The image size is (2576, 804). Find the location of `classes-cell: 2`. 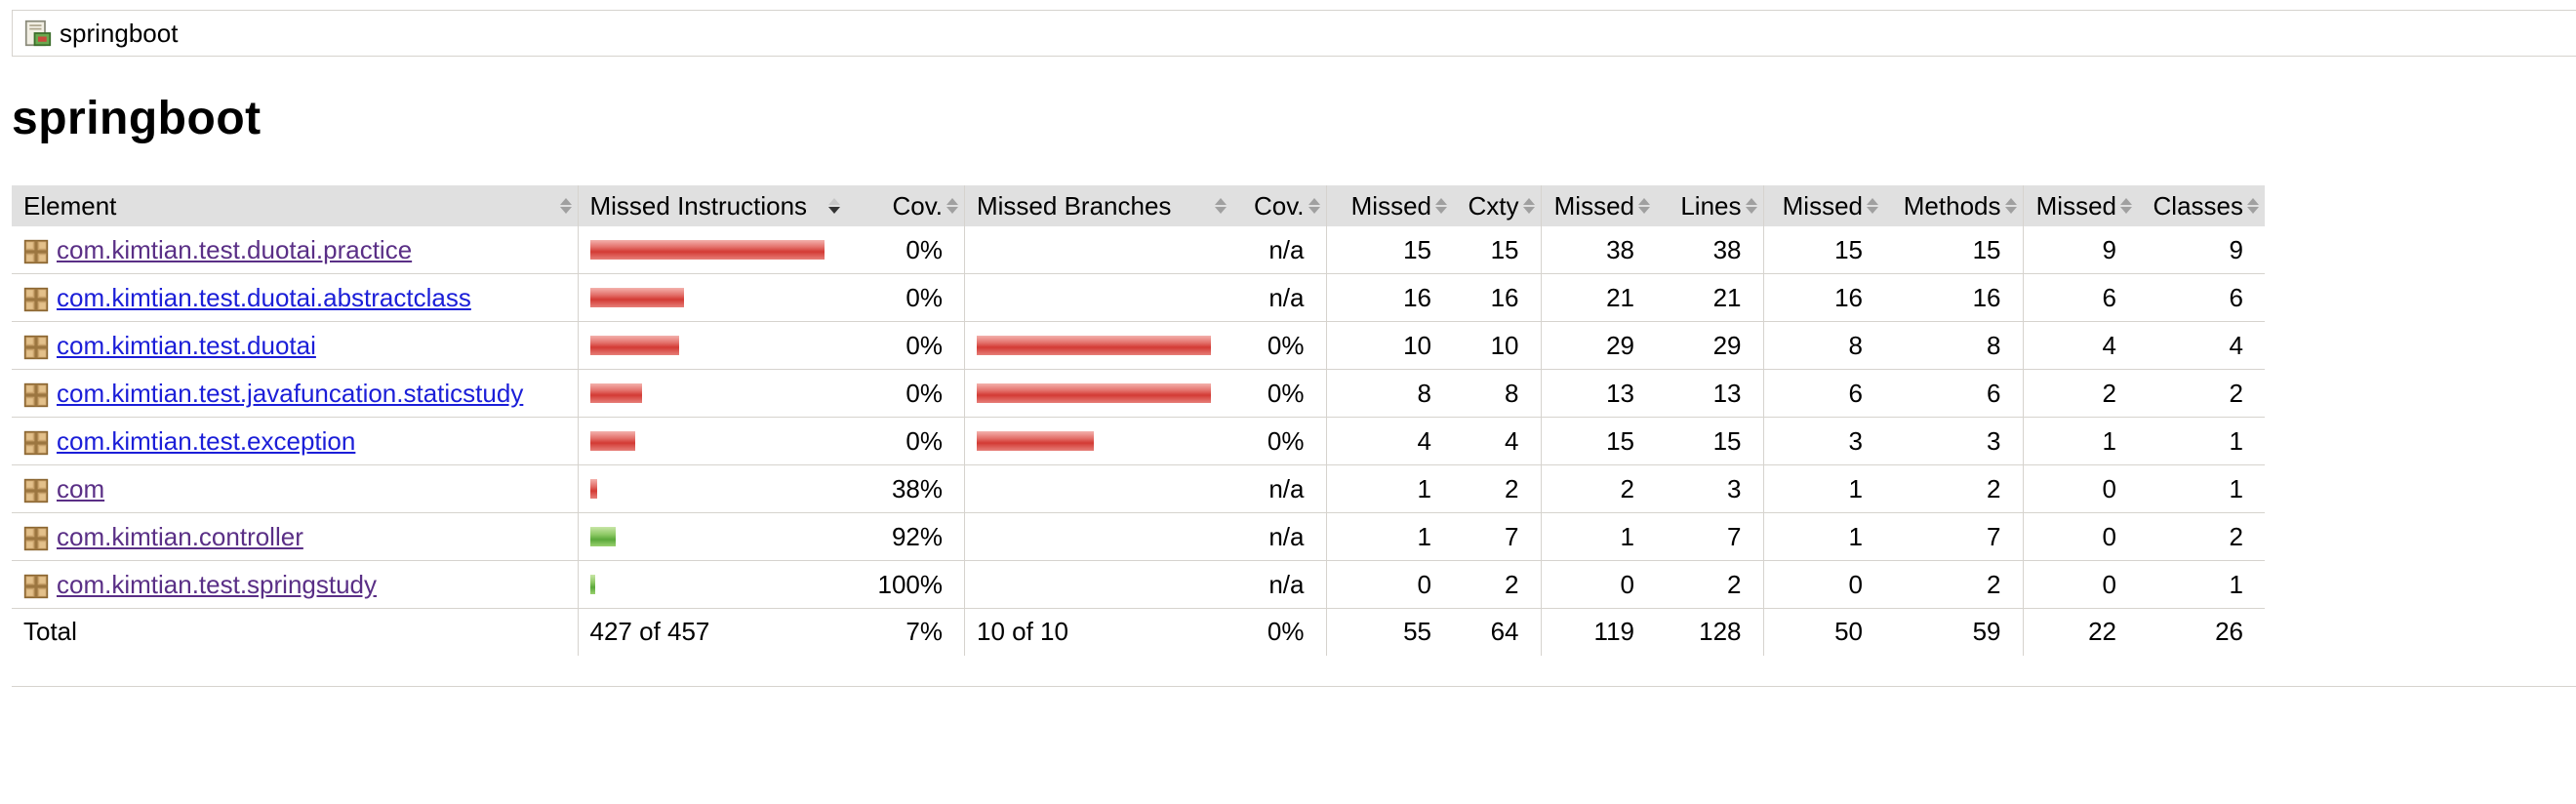

classes-cell: 2 is located at coordinates (2201, 536).